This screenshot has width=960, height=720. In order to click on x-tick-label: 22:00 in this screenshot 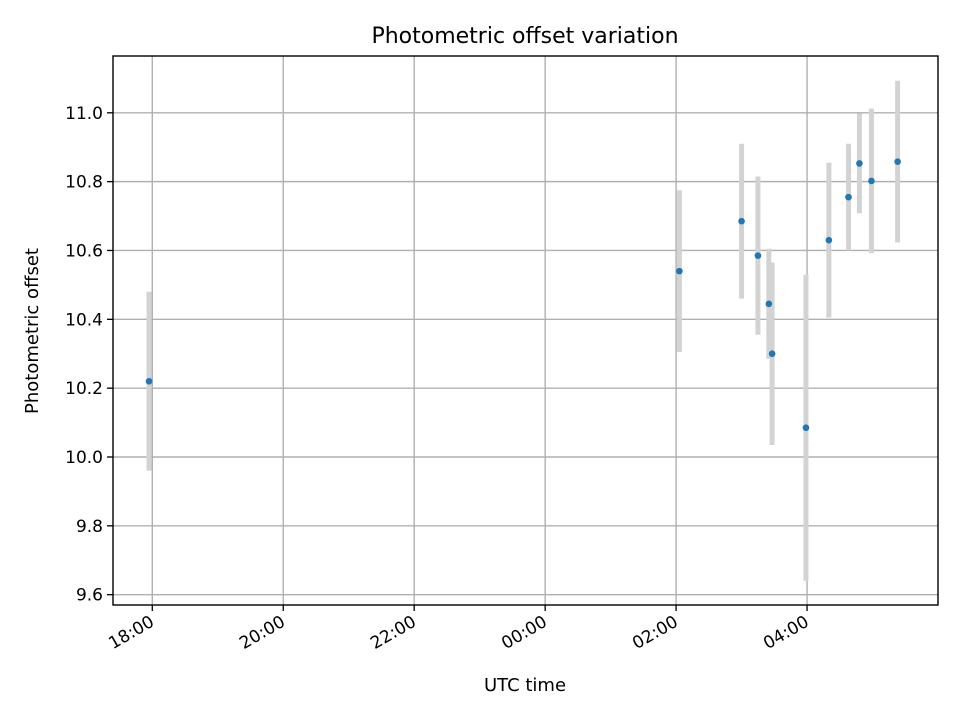, I will do `click(393, 633)`.